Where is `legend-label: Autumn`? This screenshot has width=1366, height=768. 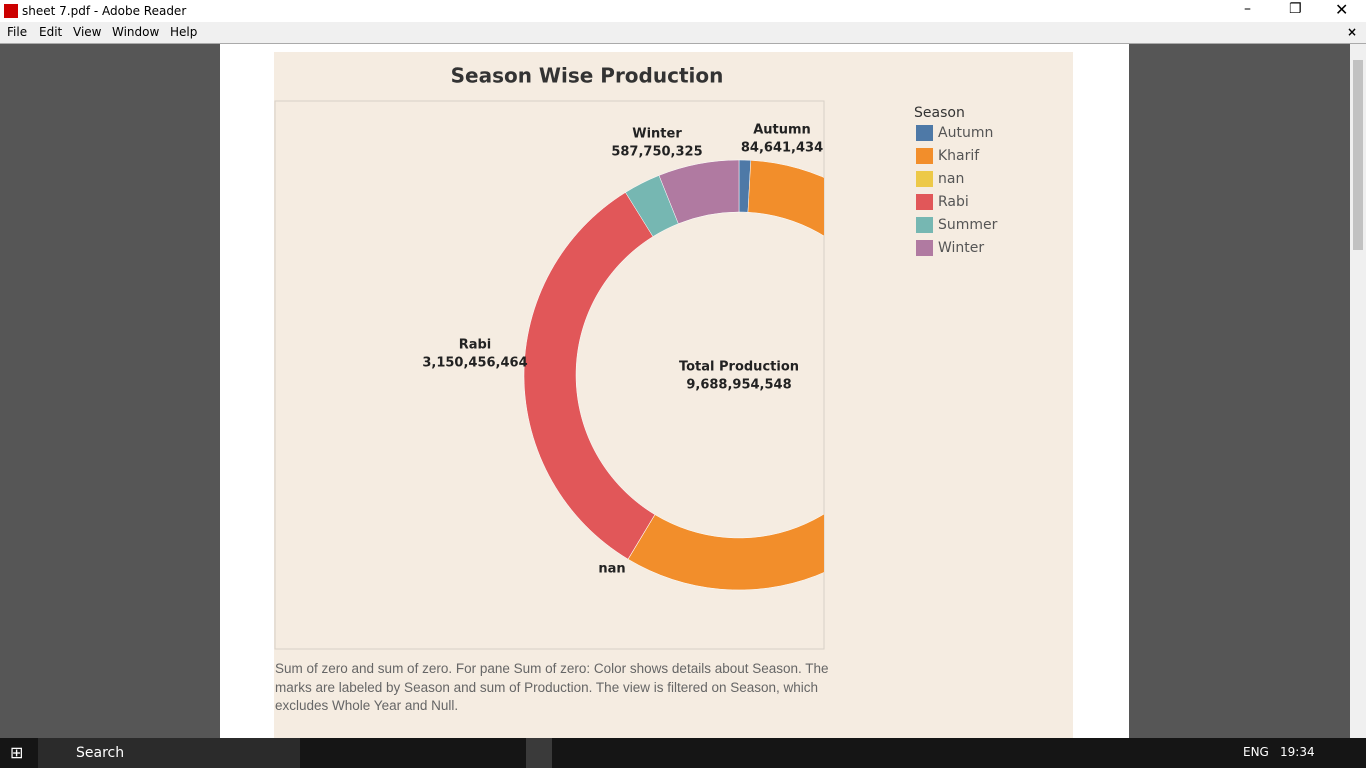
legend-label: Autumn is located at coordinates (965, 133).